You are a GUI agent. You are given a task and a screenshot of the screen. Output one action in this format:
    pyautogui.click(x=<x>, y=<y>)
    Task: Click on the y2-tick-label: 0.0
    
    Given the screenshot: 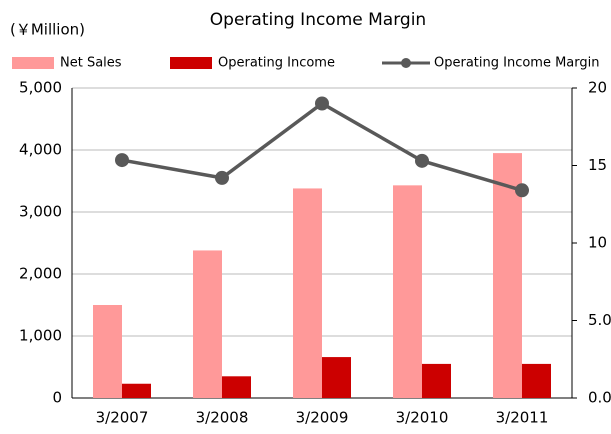 What is the action you would take?
    pyautogui.click(x=599, y=398)
    